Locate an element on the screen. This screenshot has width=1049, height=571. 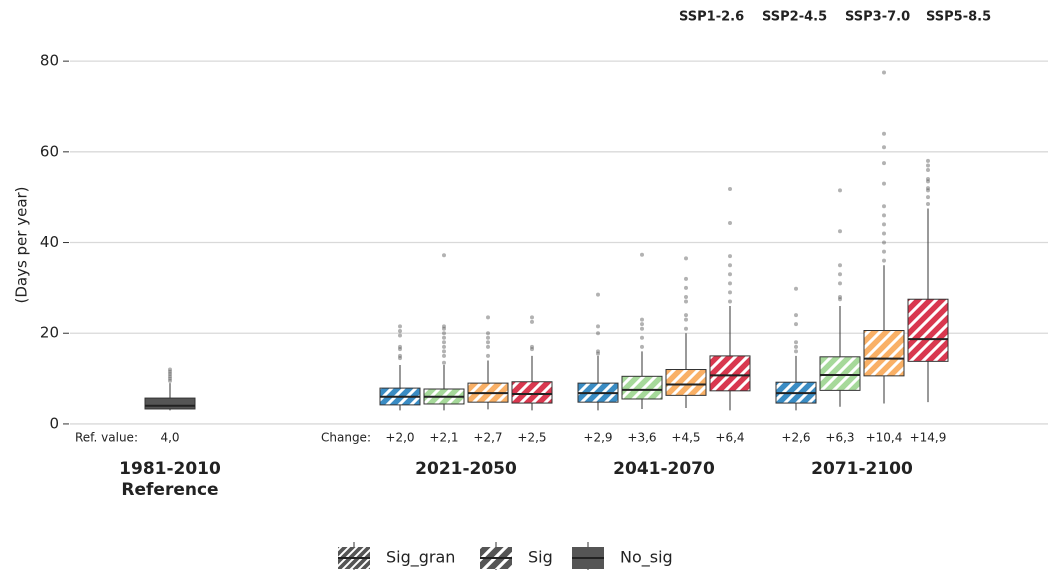
legend-entry: Sig is located at coordinates (540, 557).